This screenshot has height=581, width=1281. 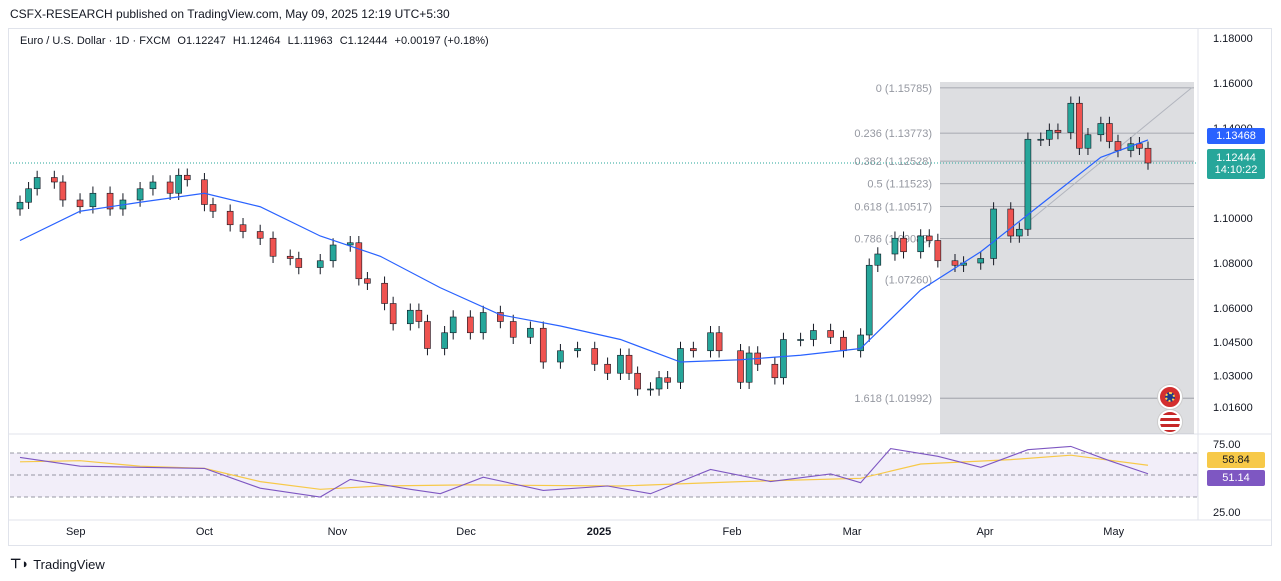 What do you see at coordinates (584, 472) in the screenshot?
I see `rsi-ma-line` at bounding box center [584, 472].